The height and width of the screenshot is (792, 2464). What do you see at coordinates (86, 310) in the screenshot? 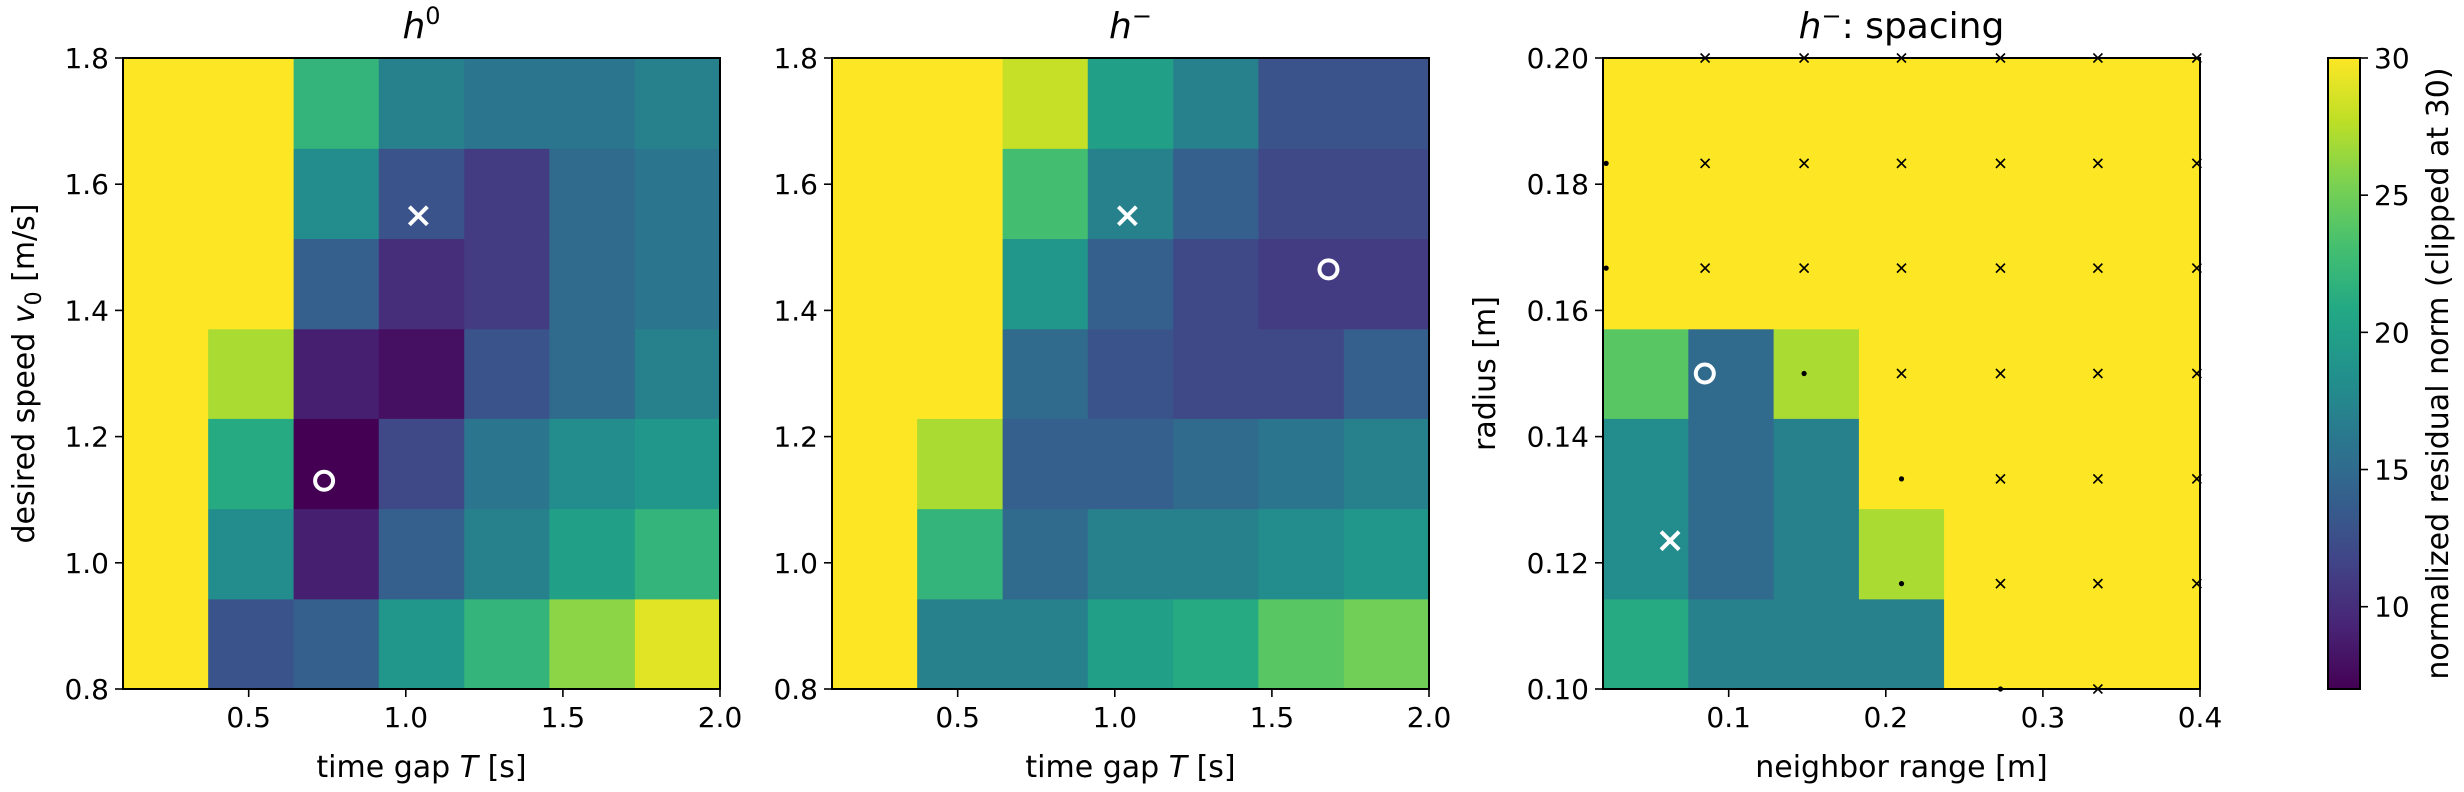
I see `y-tick-label: 1.4` at bounding box center [86, 310].